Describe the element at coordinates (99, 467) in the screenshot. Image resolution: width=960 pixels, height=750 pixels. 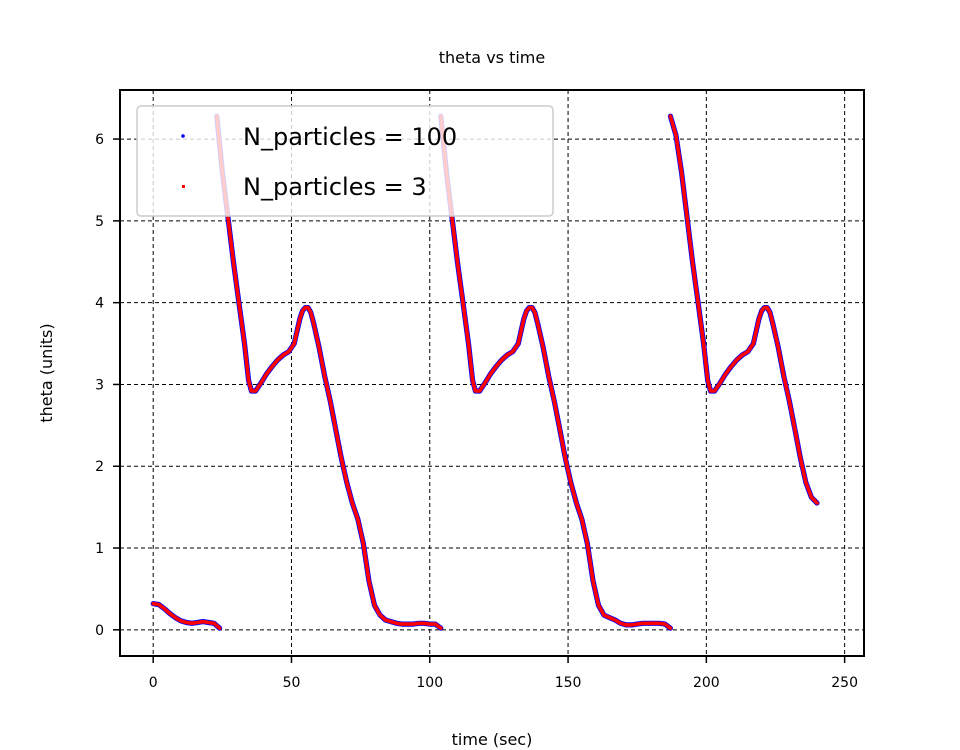
I see `y-tick-label: 2` at that location.